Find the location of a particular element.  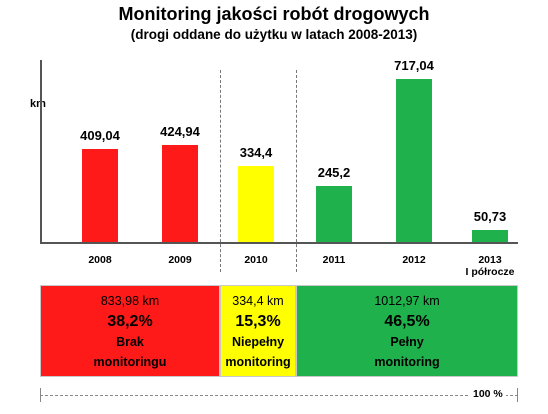

group-separator-right is located at coordinates (296, 171).